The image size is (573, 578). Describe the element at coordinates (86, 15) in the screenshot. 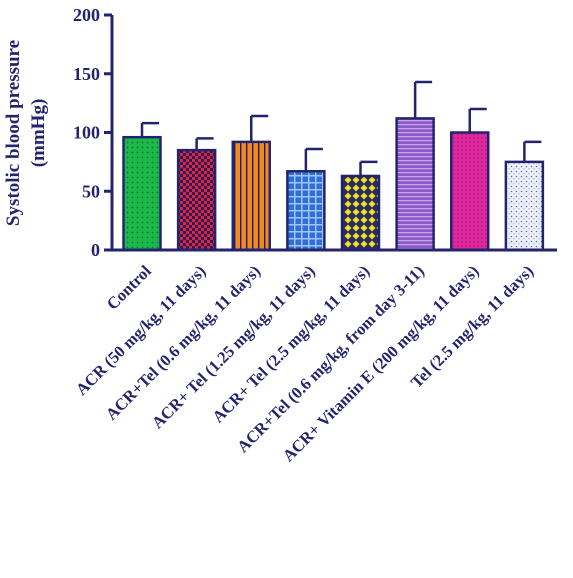

I see `y-tick-label-5: 200` at that location.